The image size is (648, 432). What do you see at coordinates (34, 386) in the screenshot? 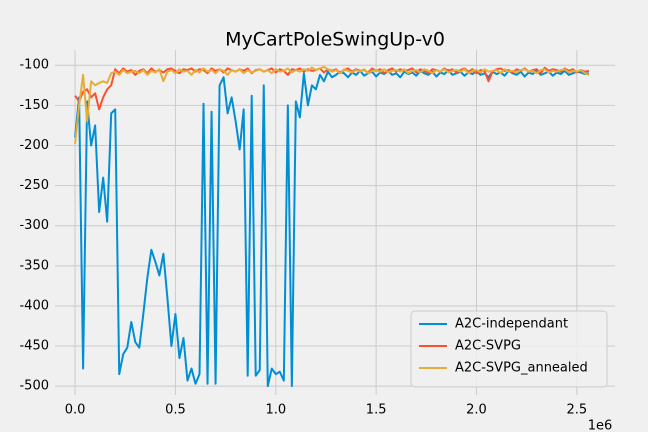
I see `y-tick-label: -500` at bounding box center [34, 386].